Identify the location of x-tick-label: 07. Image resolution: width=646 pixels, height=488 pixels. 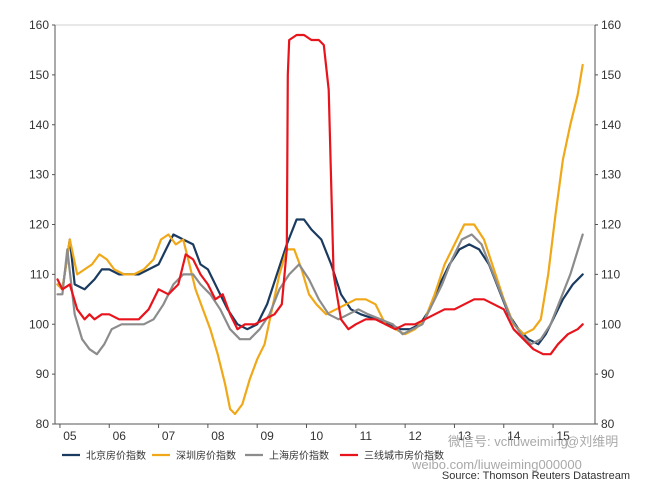
(169, 436).